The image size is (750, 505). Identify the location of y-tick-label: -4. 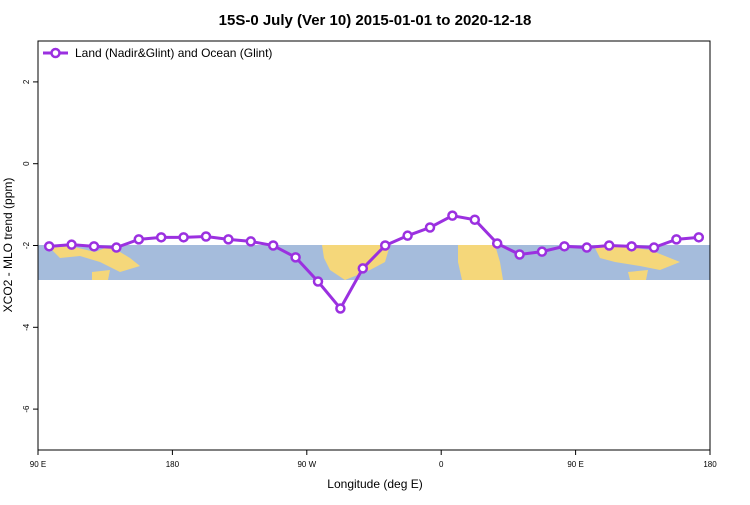
(26, 327).